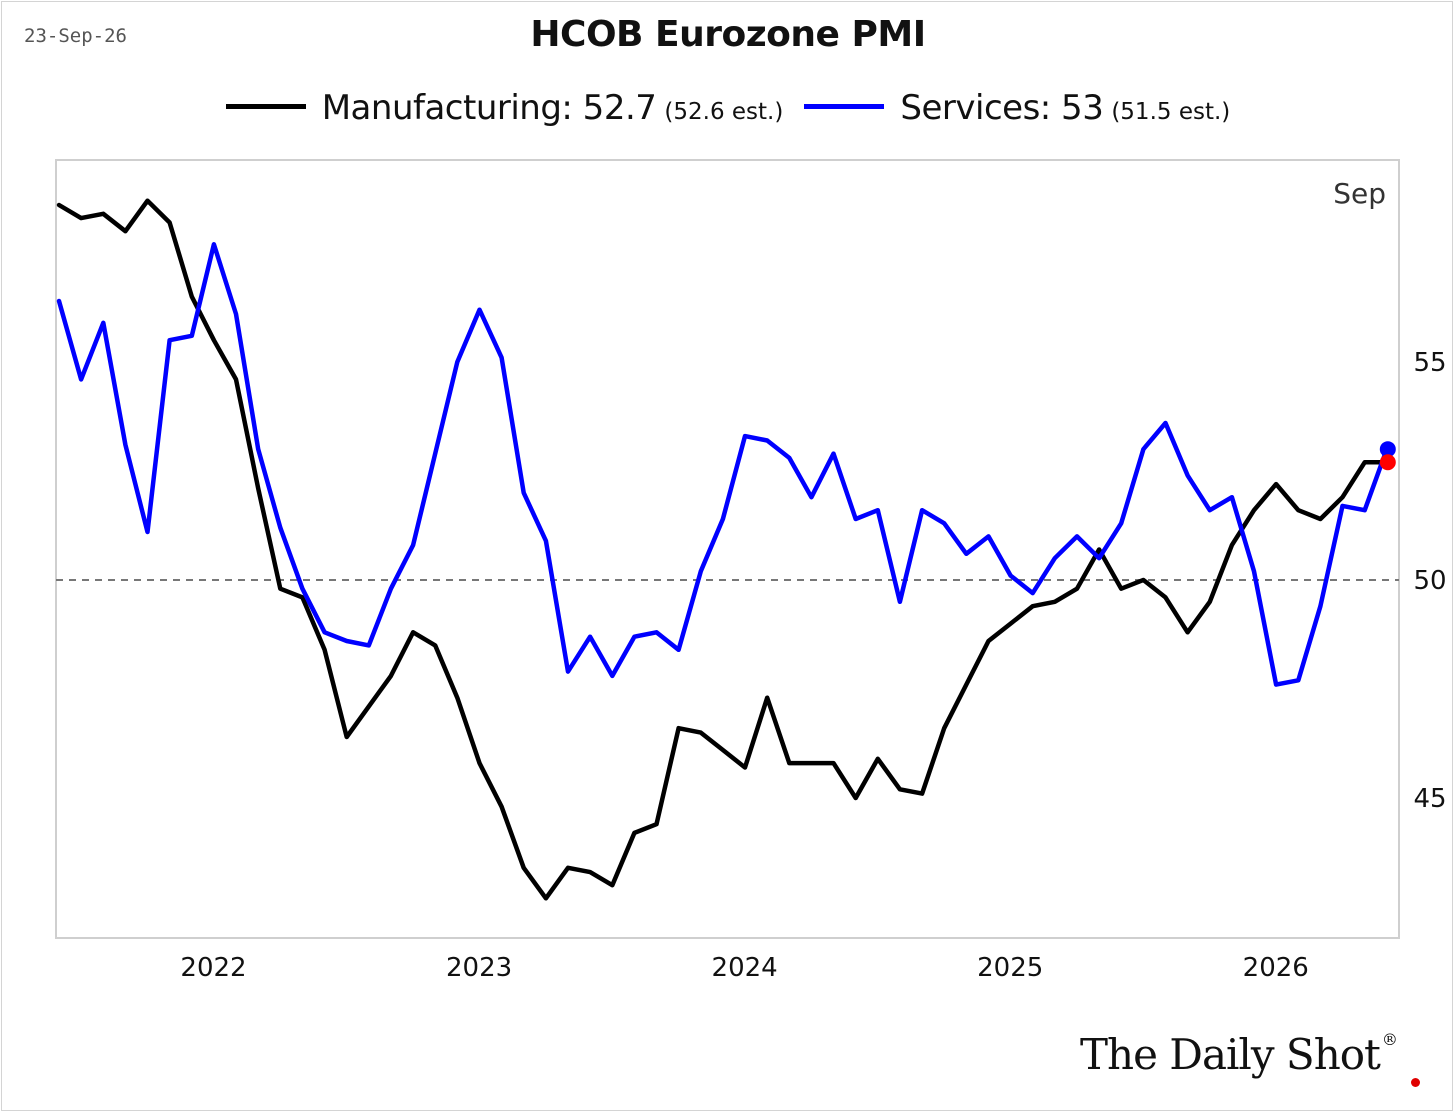 Image resolution: width=1456 pixels, height=1114 pixels. What do you see at coordinates (1389, 1039) in the screenshot?
I see `brand-registered-mark: ®` at bounding box center [1389, 1039].